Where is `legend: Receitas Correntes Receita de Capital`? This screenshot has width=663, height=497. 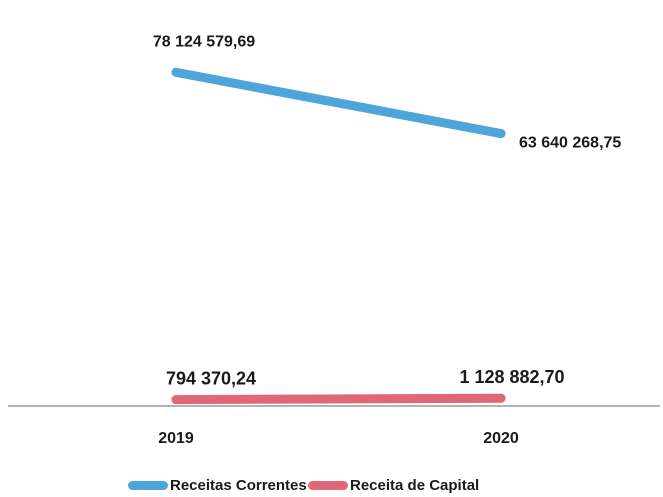
legend: Receitas Correntes Receita de Capital is located at coordinates (331, 485).